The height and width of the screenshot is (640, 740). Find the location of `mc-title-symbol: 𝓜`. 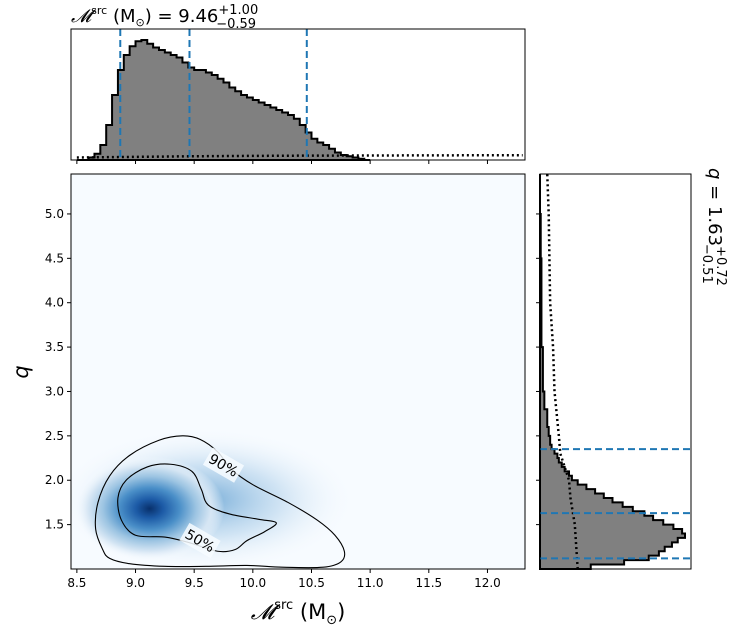

mc-title-symbol: 𝓜 is located at coordinates (84, 16).